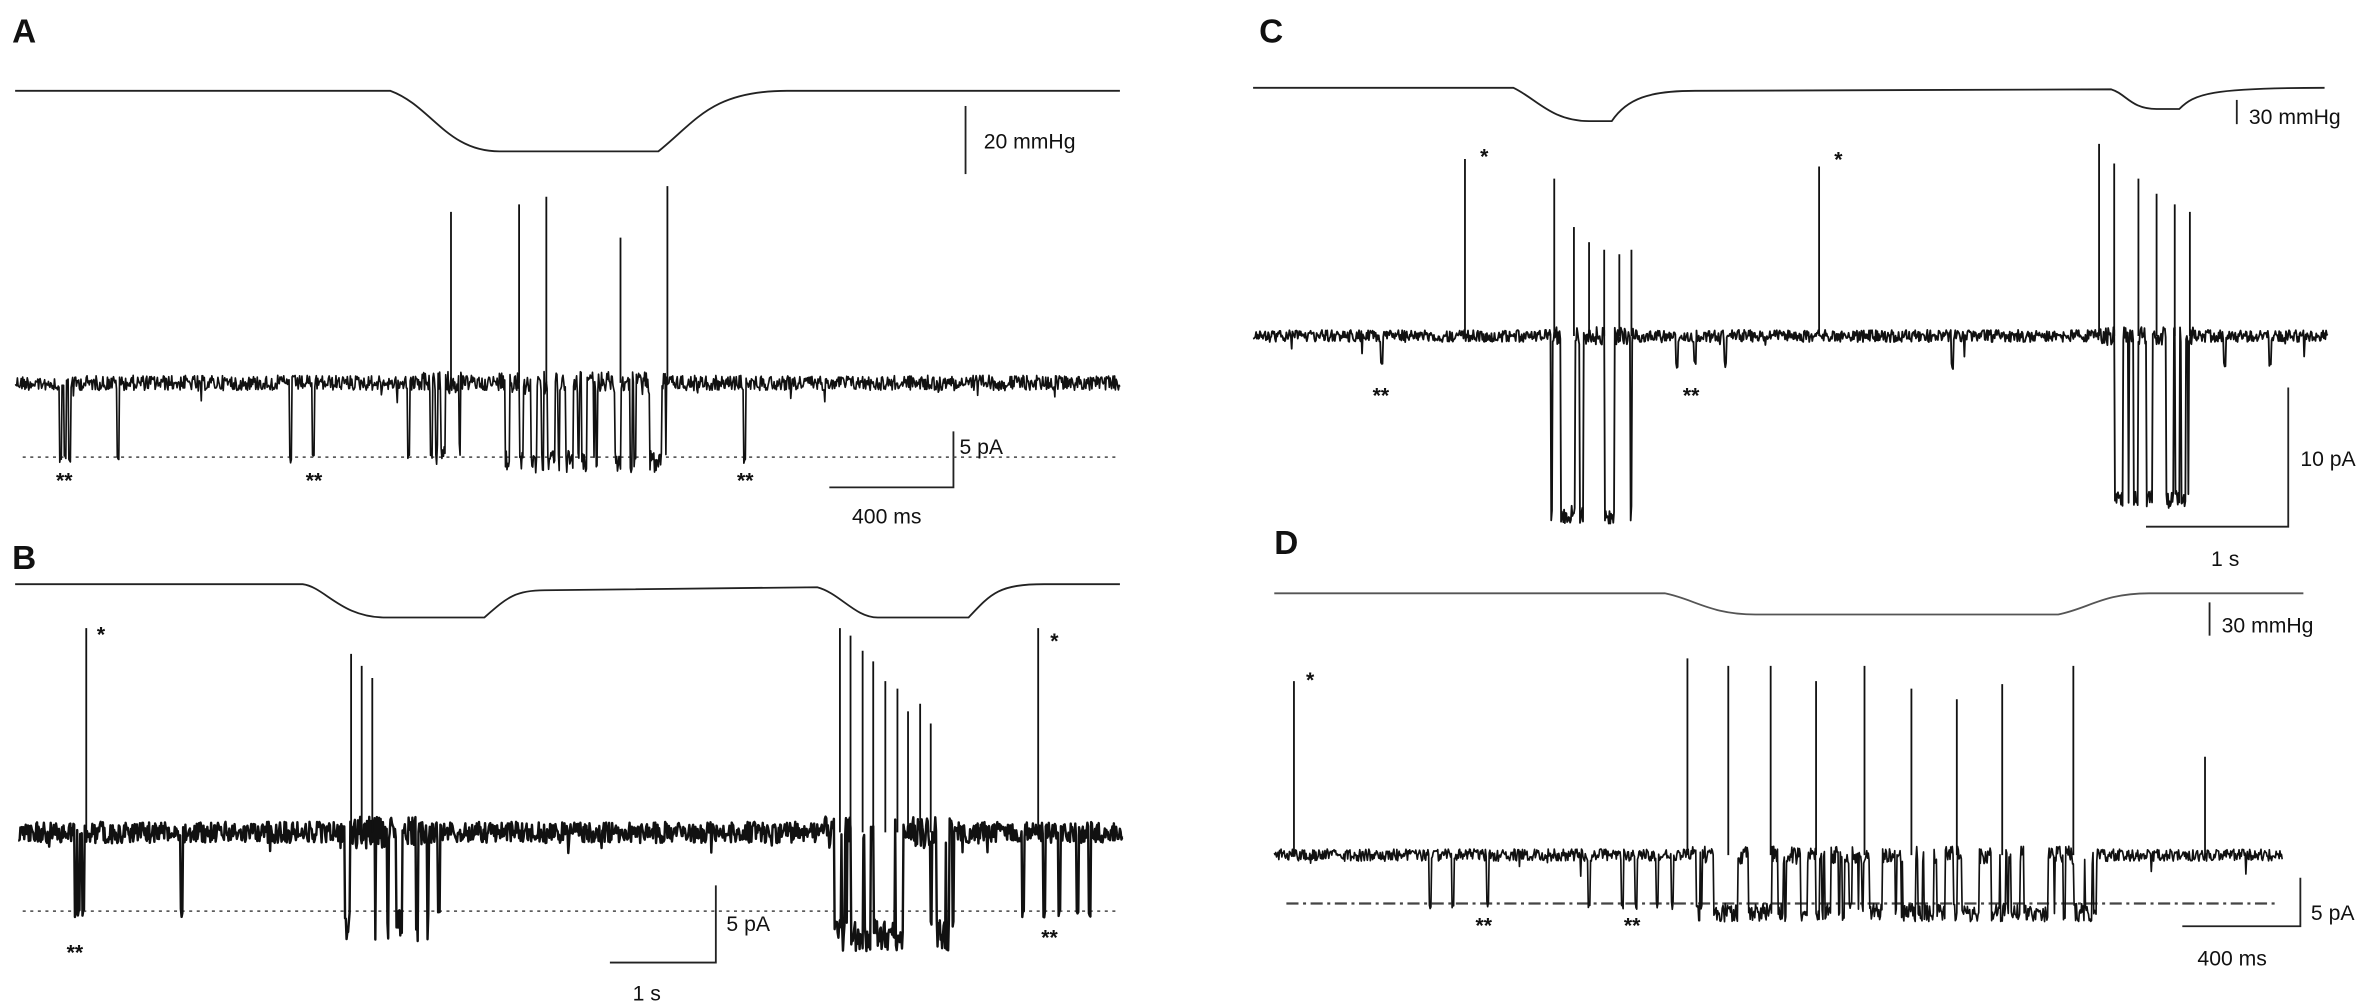 This screenshot has width=2373, height=1008. I want to click on panel-label: C, so click(1271, 31).